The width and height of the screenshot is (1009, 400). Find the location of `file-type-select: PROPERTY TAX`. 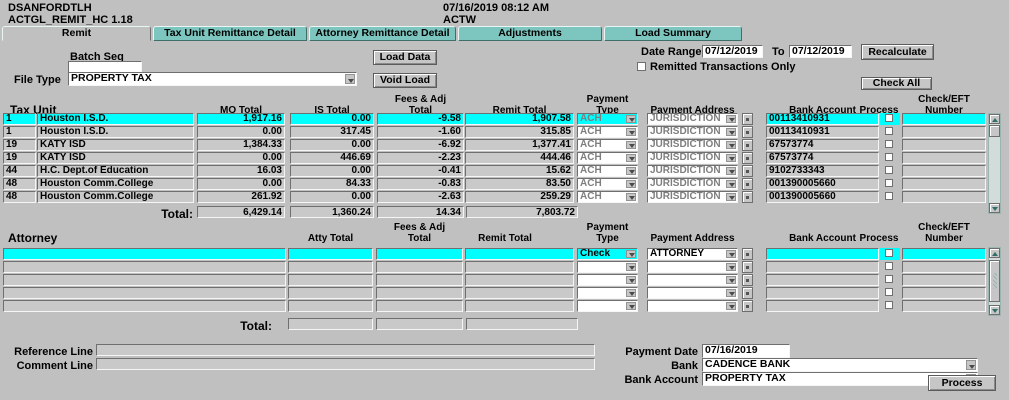

file-type-select: PROPERTY TAX is located at coordinates (212, 79).